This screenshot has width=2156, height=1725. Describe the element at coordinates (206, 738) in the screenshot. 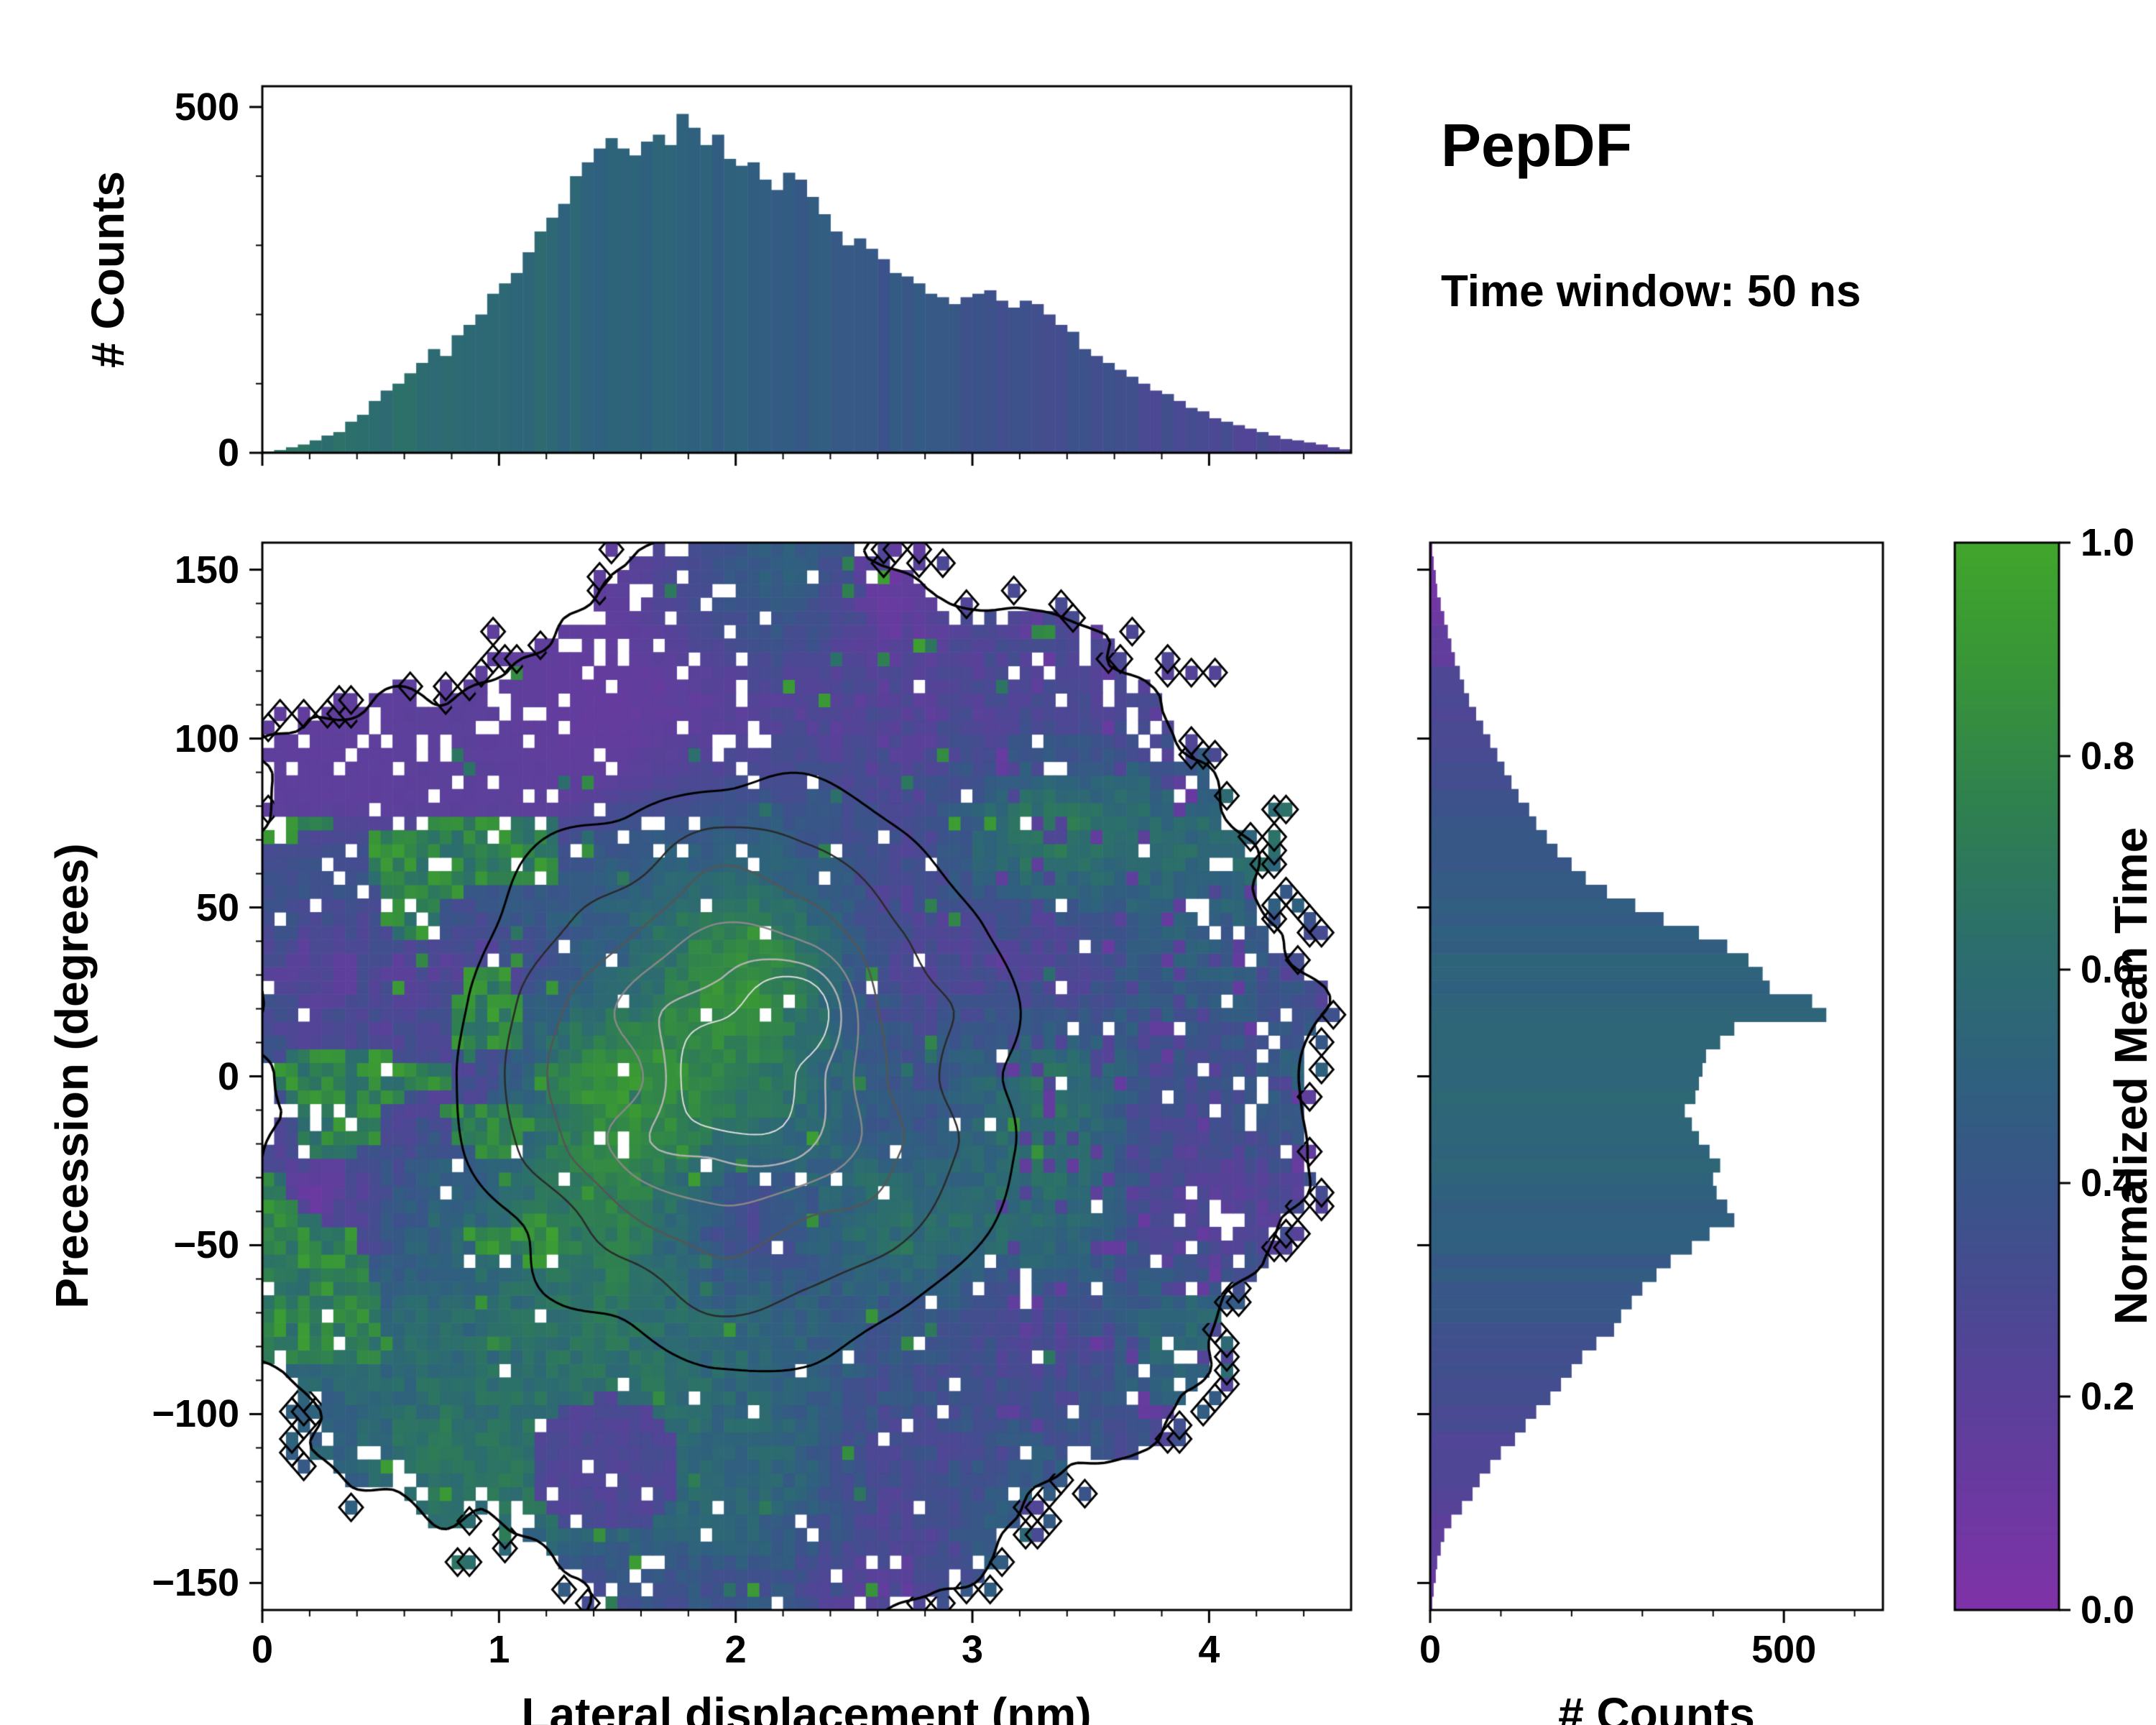

I see `tick-label: 100` at that location.